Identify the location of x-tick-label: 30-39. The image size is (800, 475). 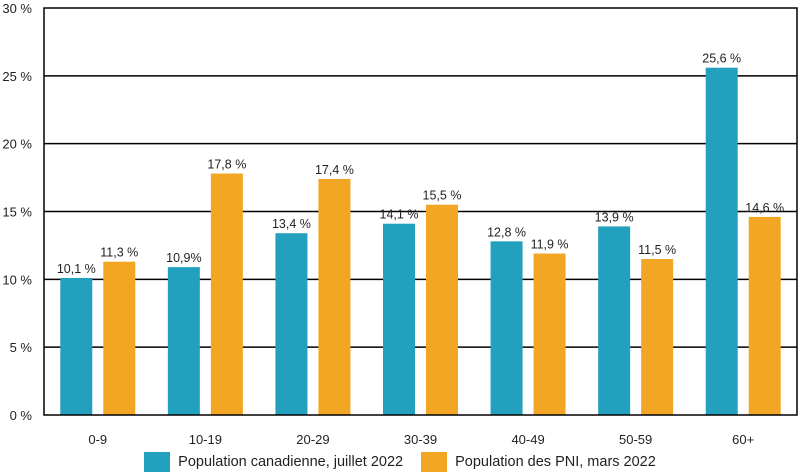
(420, 439).